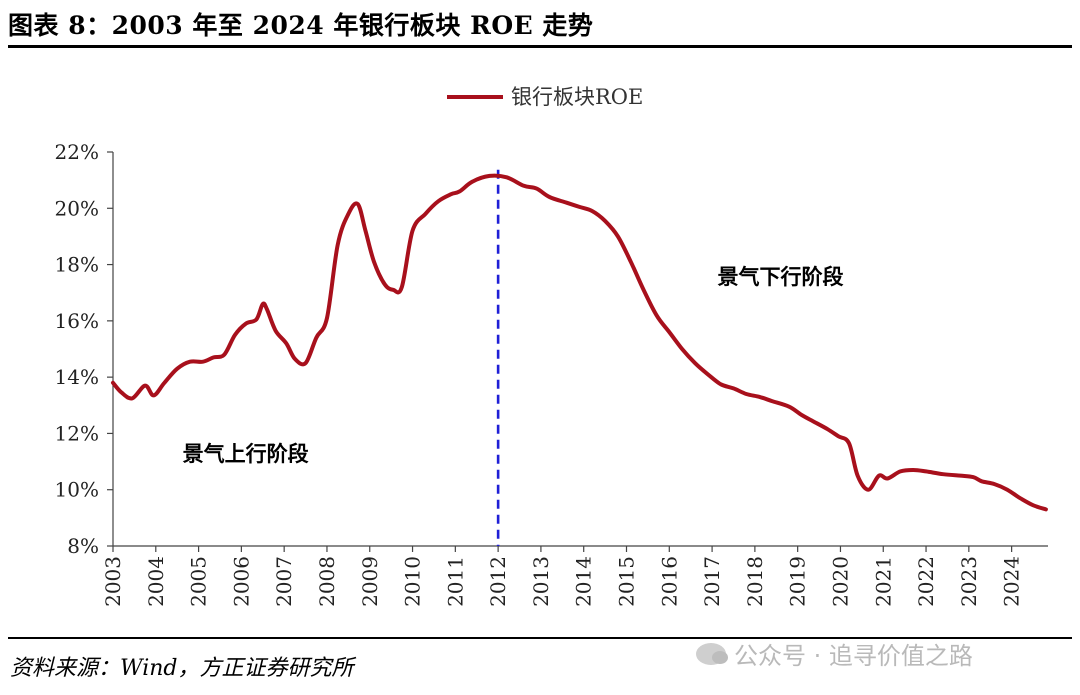  I want to click on y-tick-label: 8%, so click(83, 546).